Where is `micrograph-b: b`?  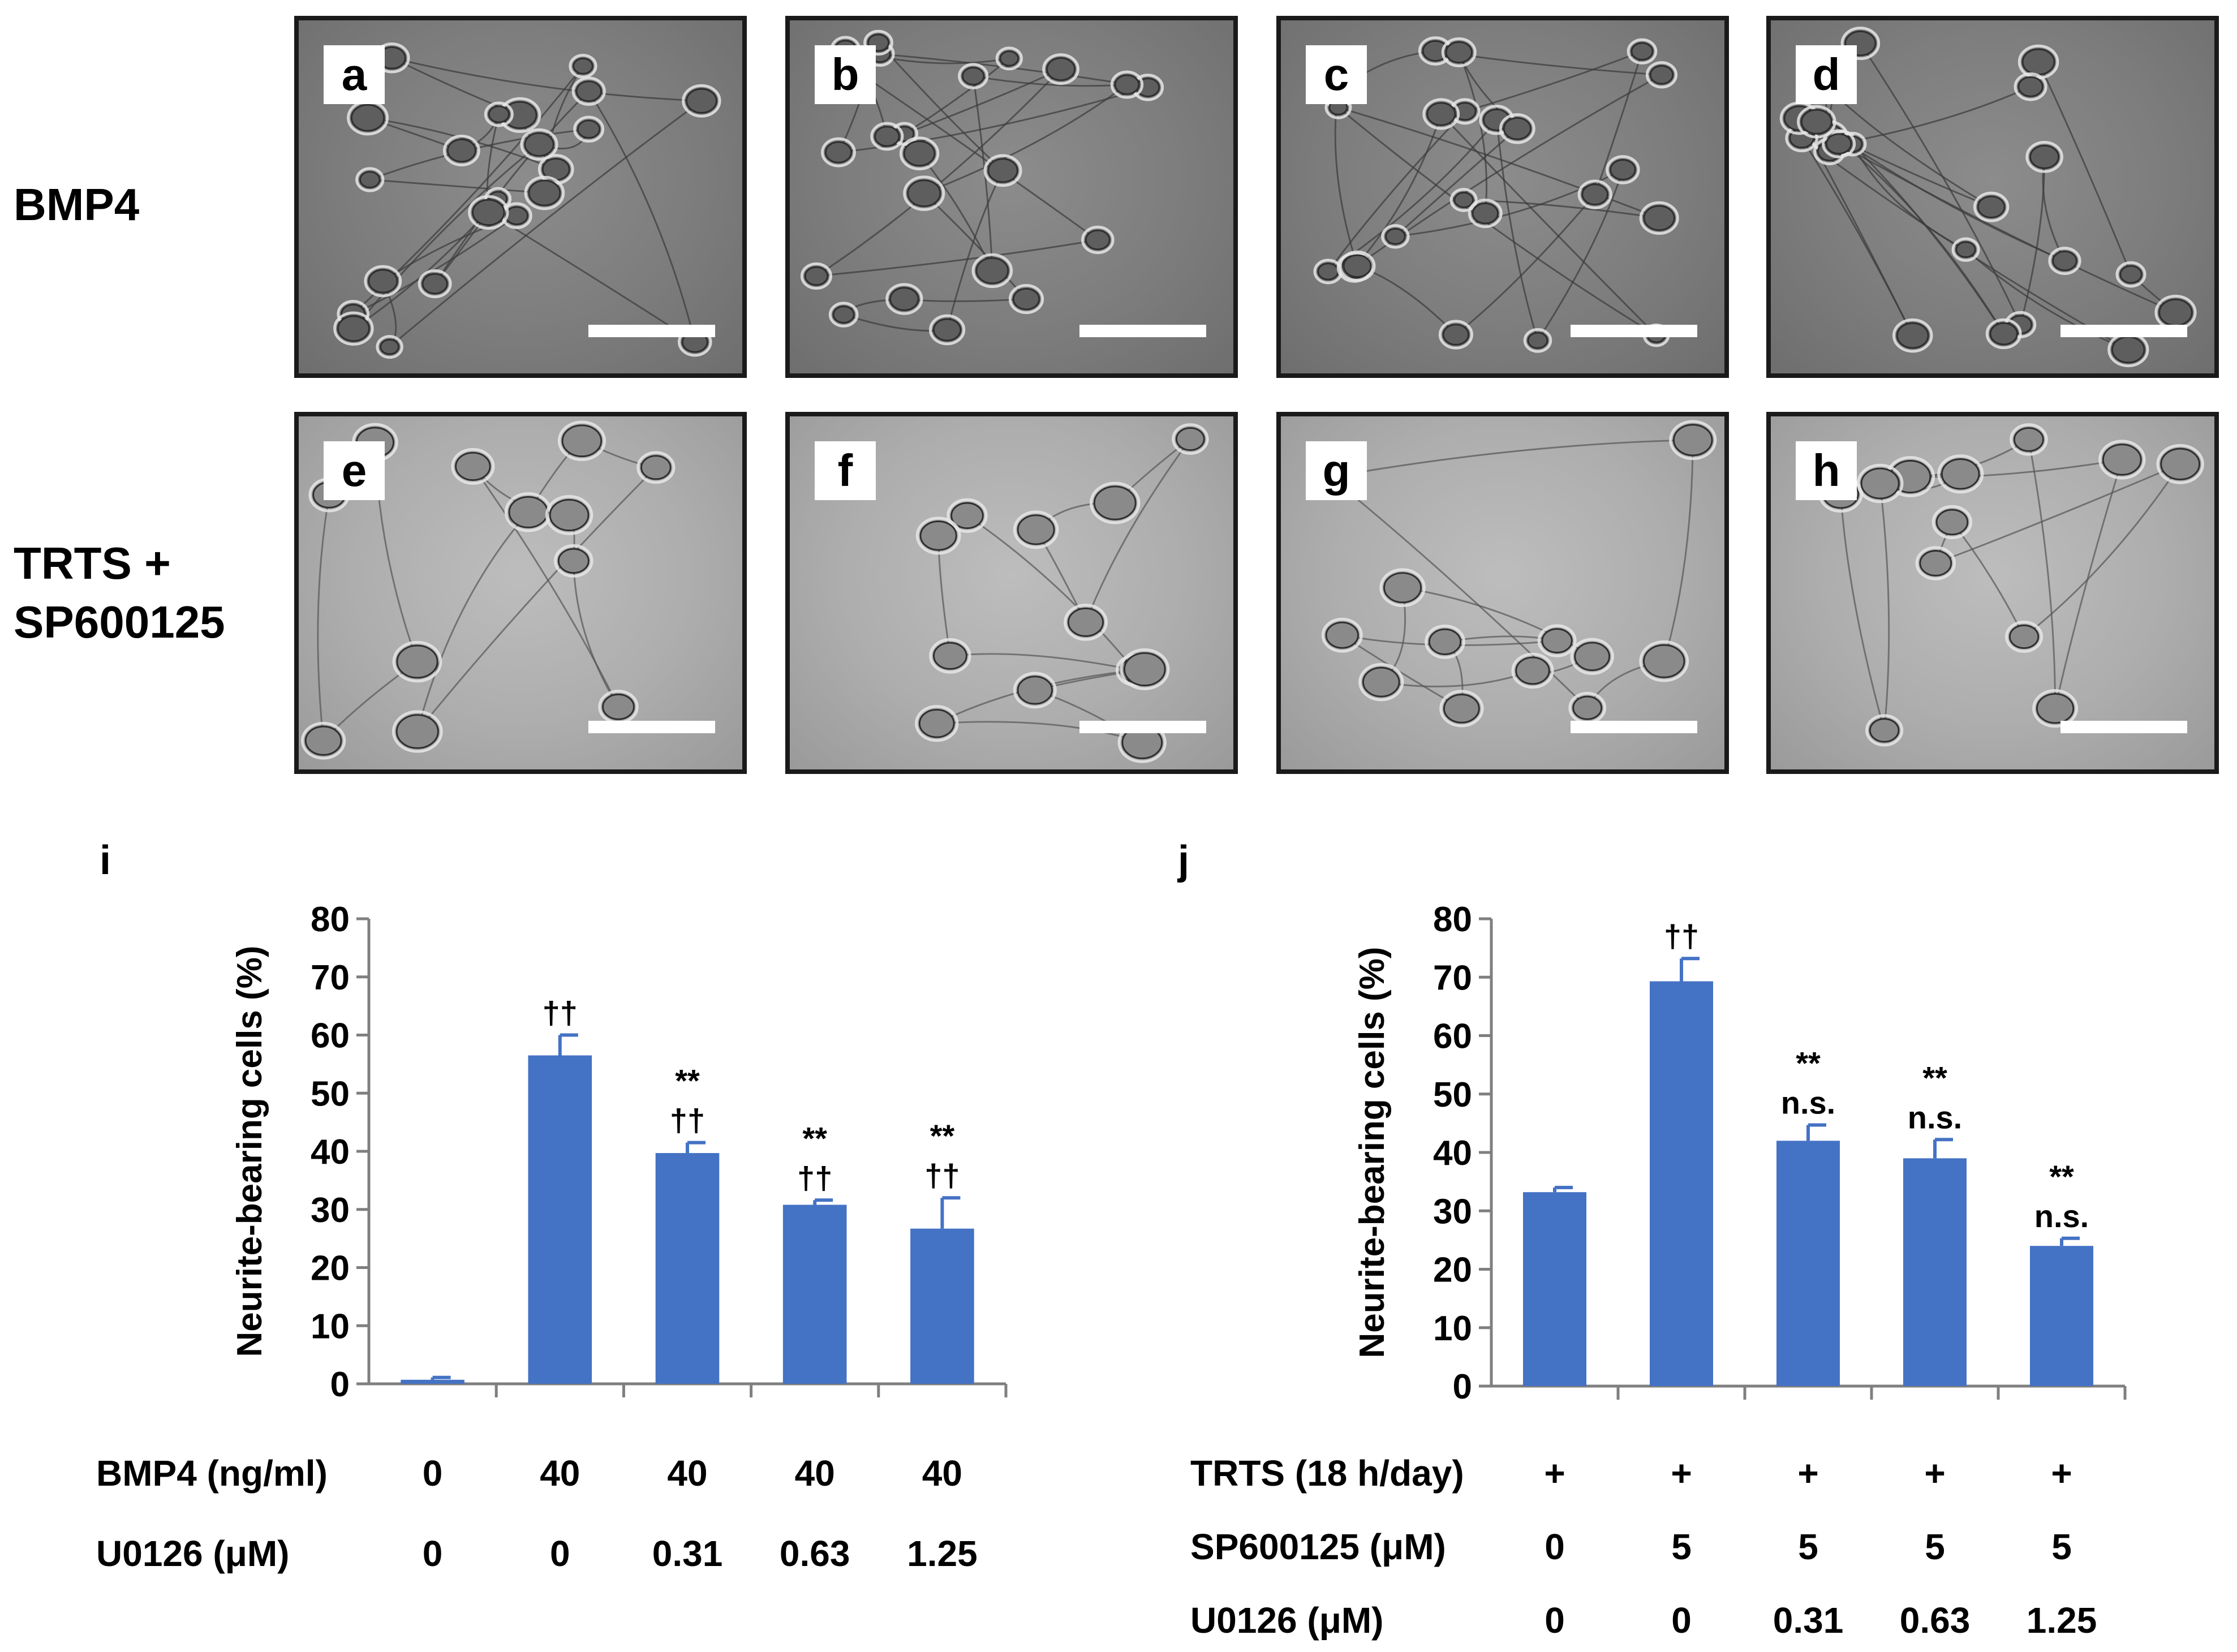 micrograph-b: b is located at coordinates (1011, 197).